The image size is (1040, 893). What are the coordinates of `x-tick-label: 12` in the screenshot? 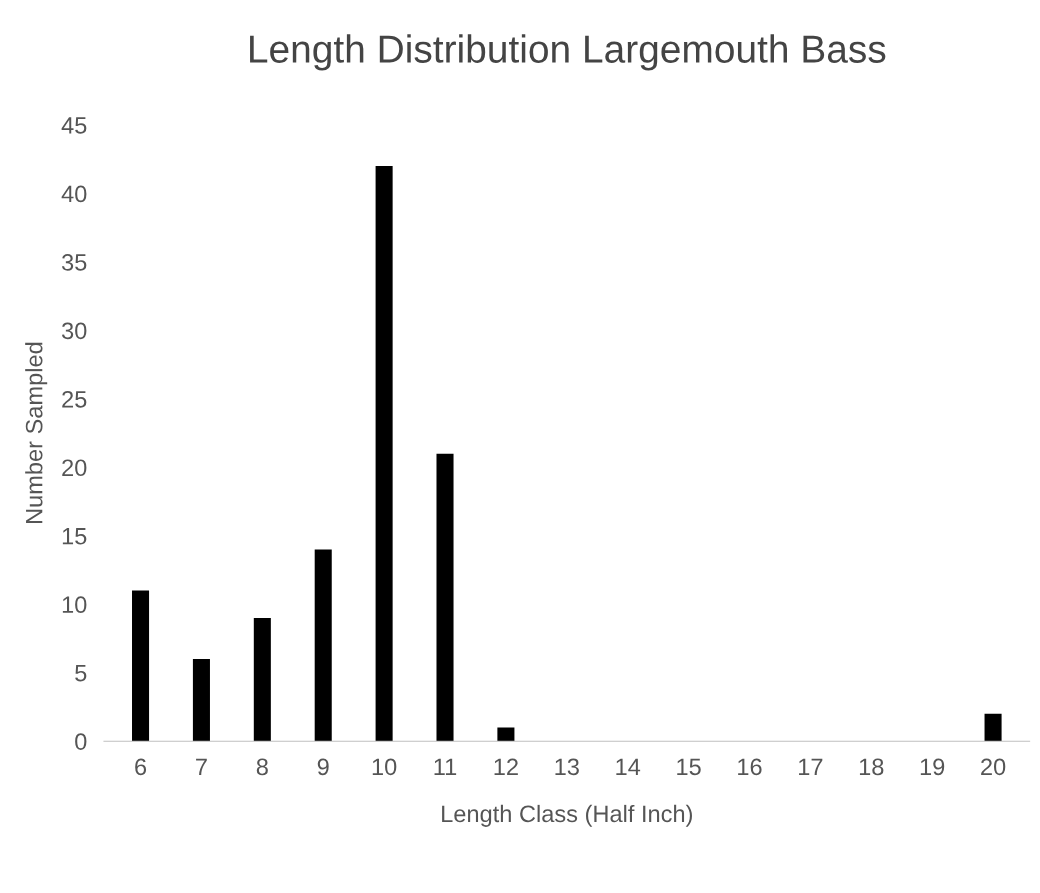 It's located at (506, 766).